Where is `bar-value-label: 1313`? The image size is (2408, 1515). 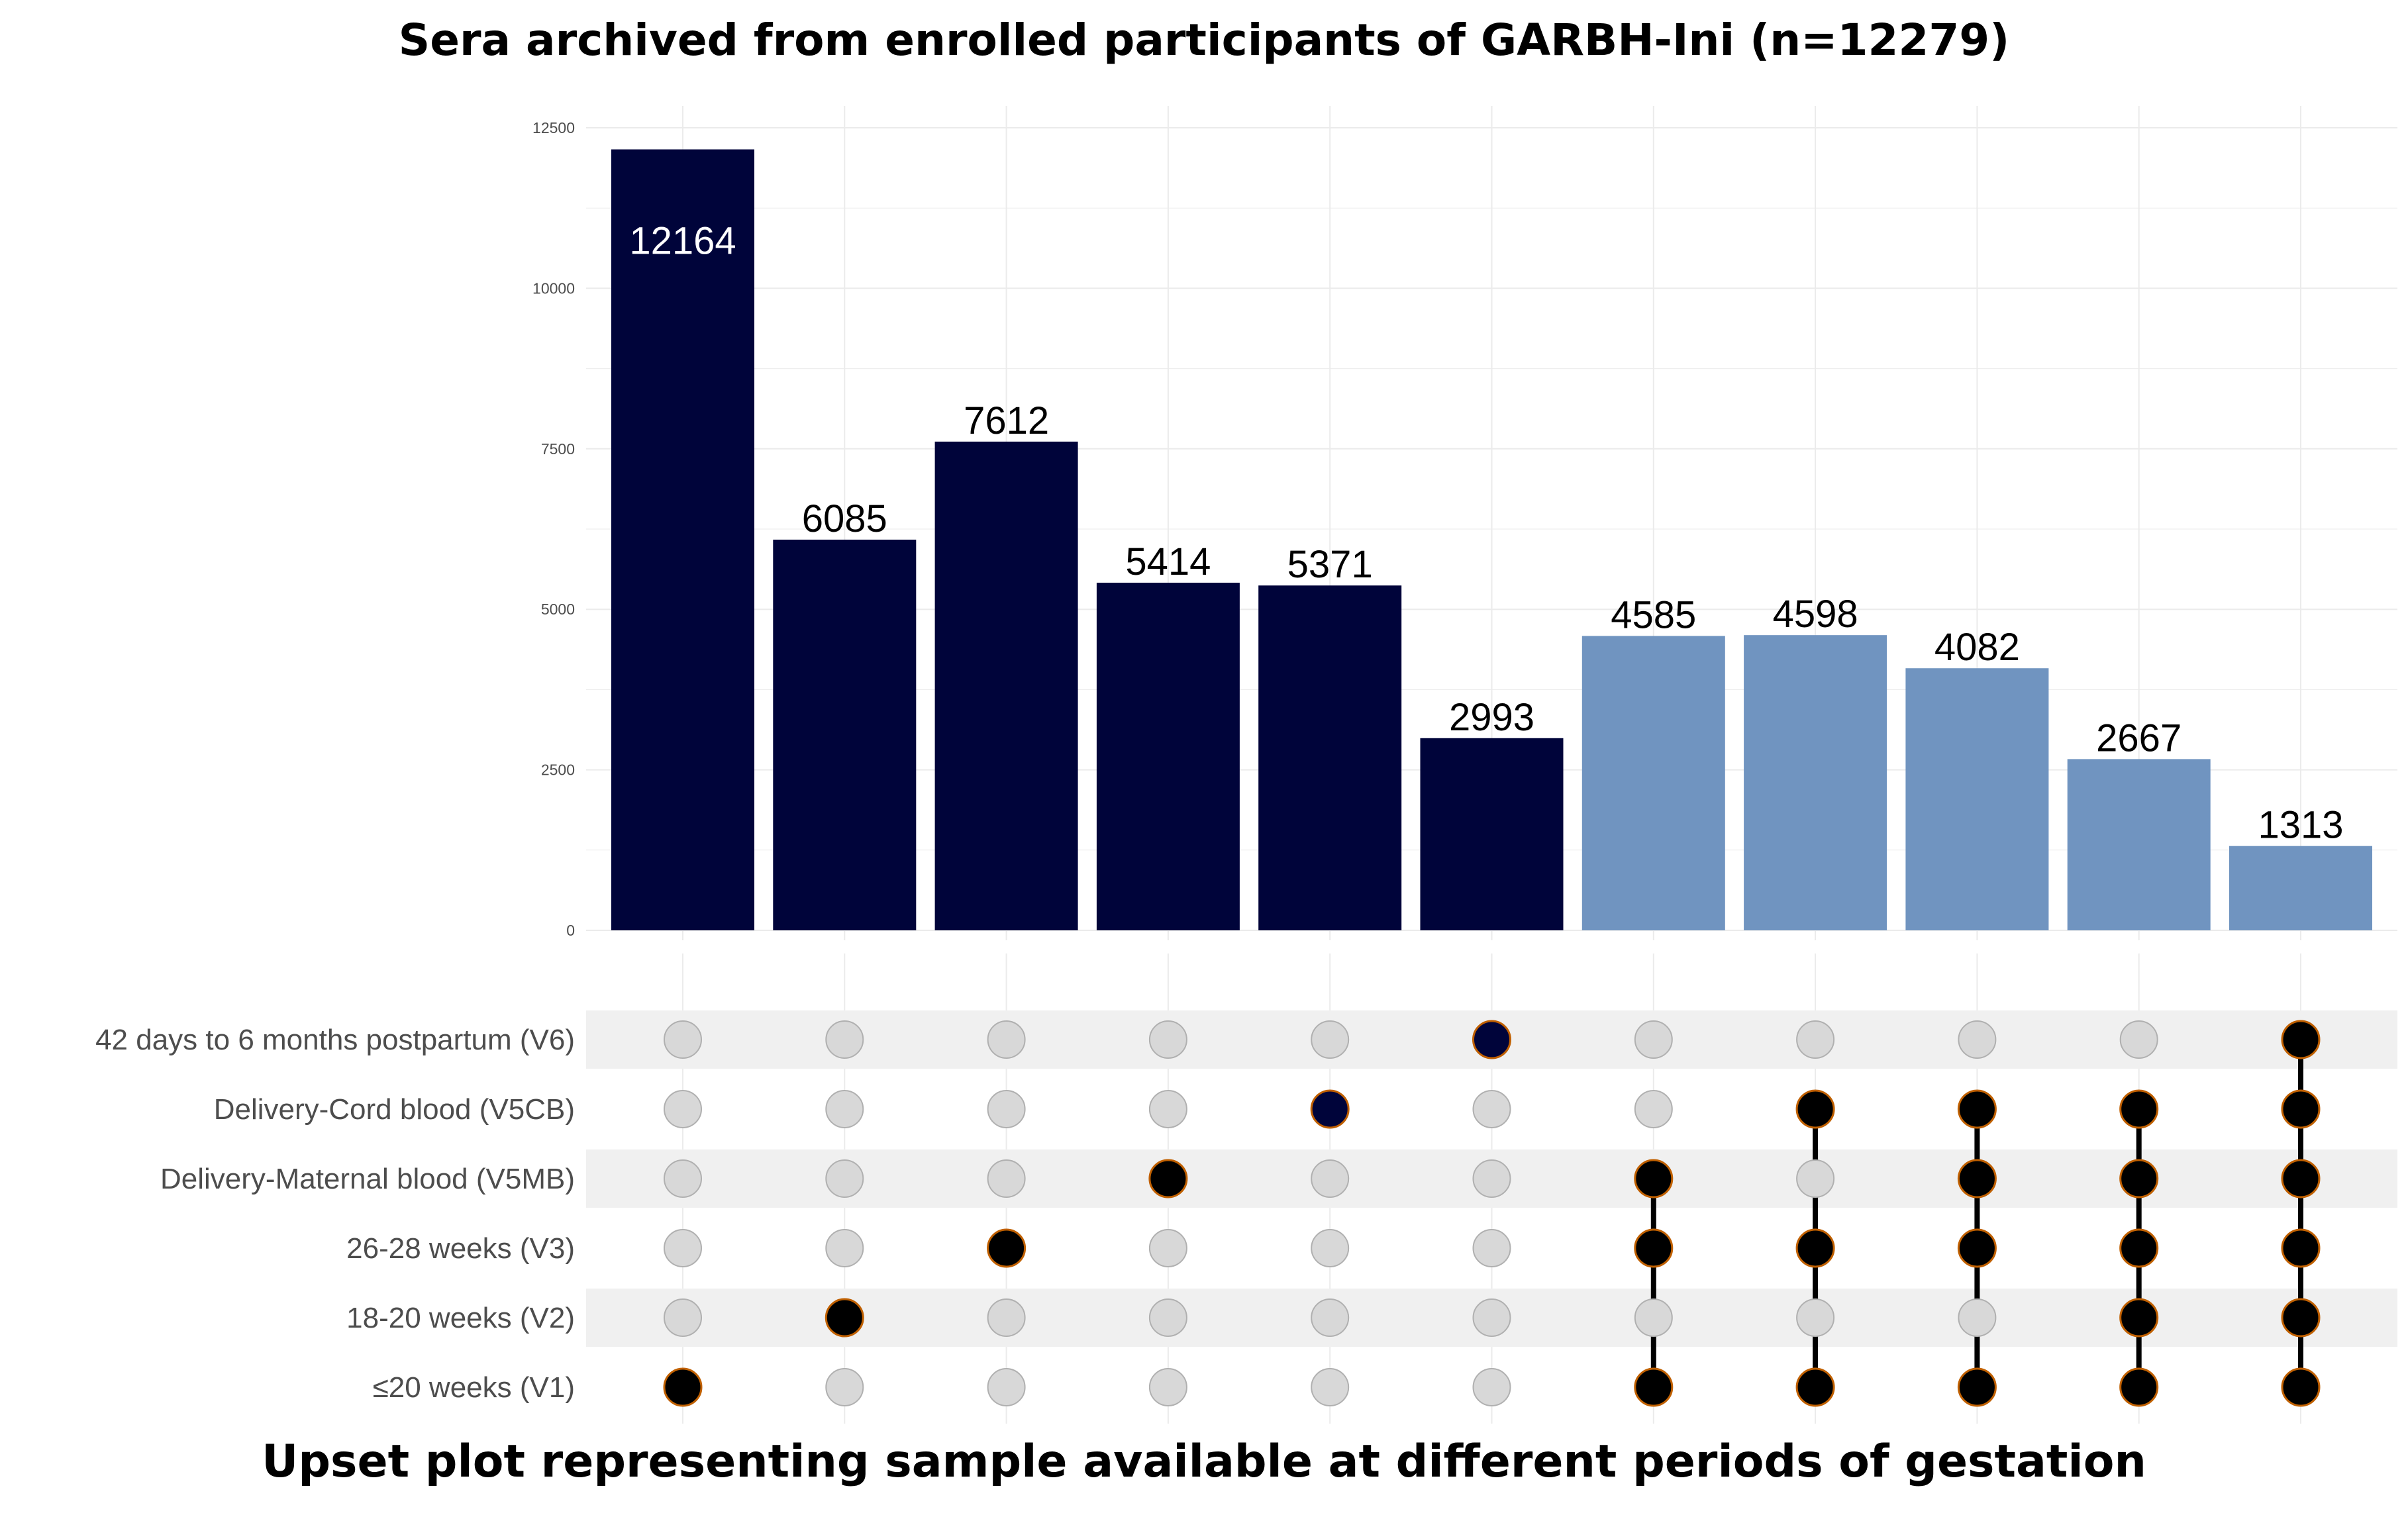 bar-value-label: 1313 is located at coordinates (2300, 825).